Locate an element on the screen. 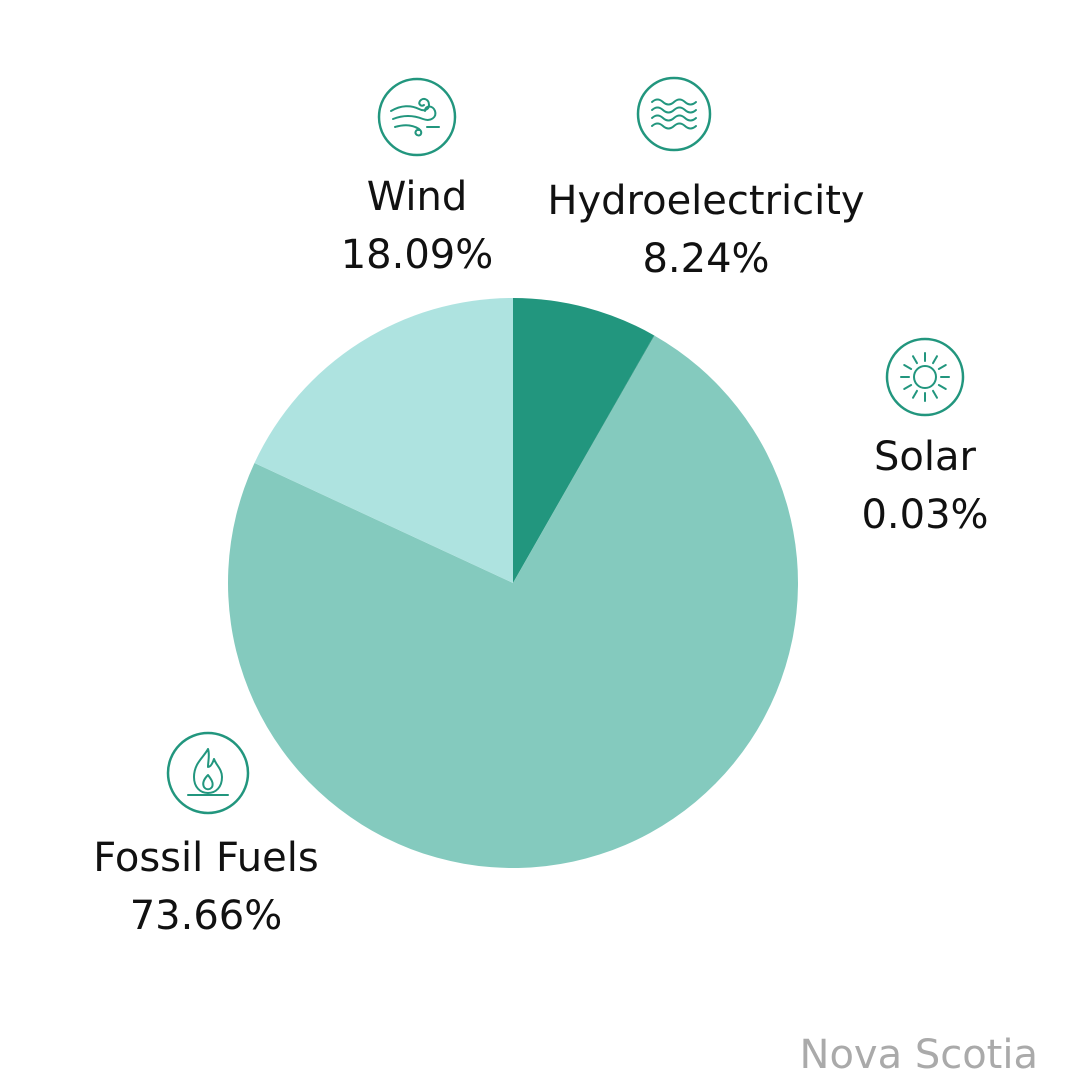  pie-slice-hydro is located at coordinates (584, 440).